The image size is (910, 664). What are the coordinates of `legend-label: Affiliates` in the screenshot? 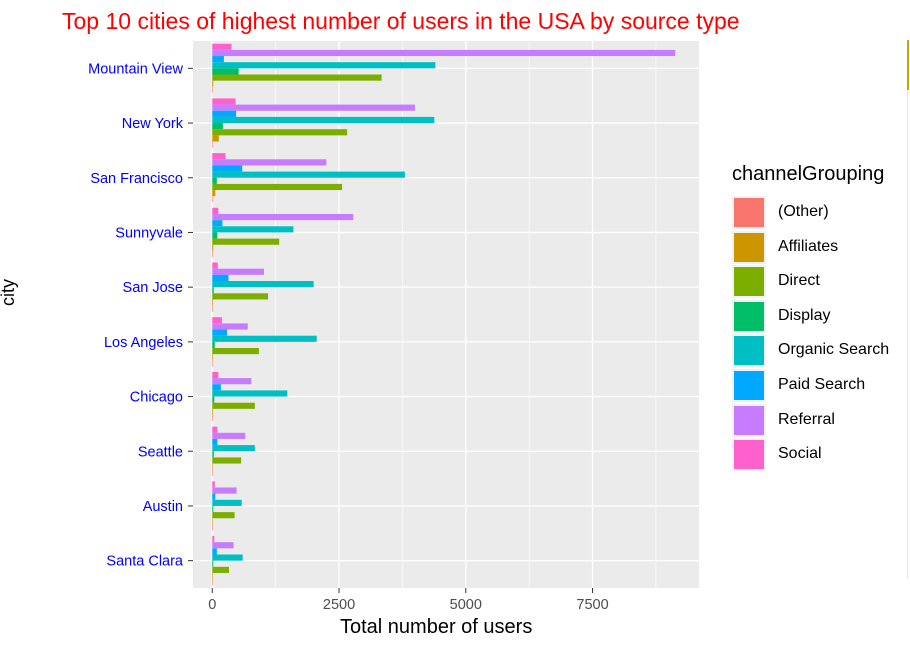 It's located at (808, 246).